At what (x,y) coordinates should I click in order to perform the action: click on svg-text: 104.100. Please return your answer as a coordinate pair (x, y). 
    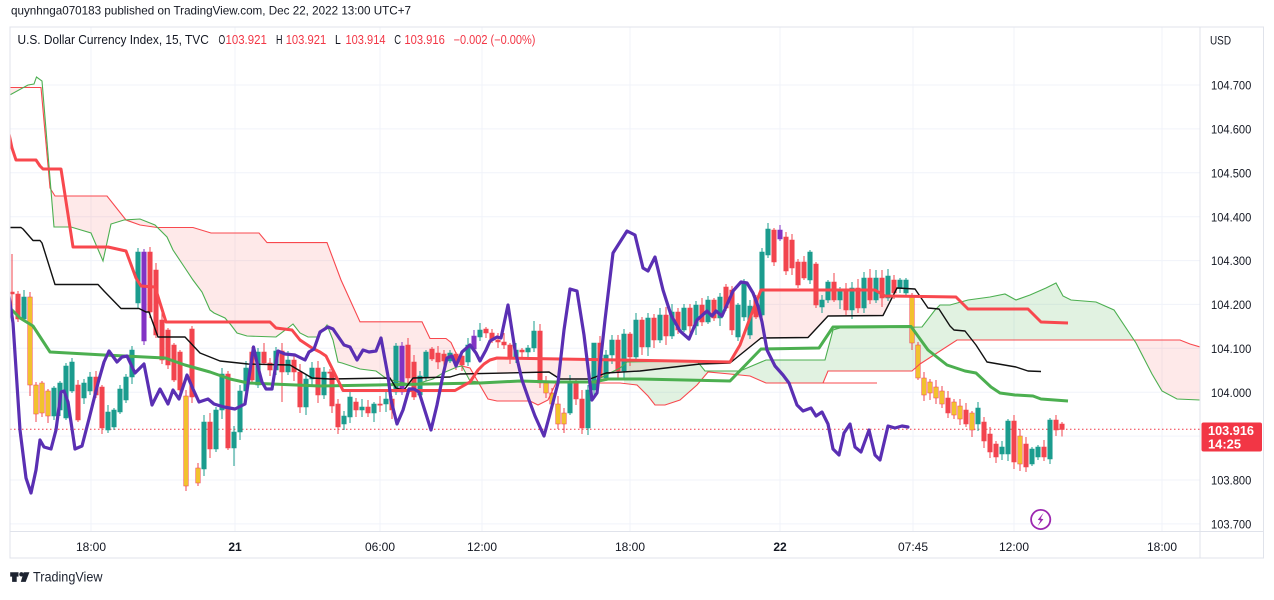
    Looking at the image, I should click on (1231, 350).